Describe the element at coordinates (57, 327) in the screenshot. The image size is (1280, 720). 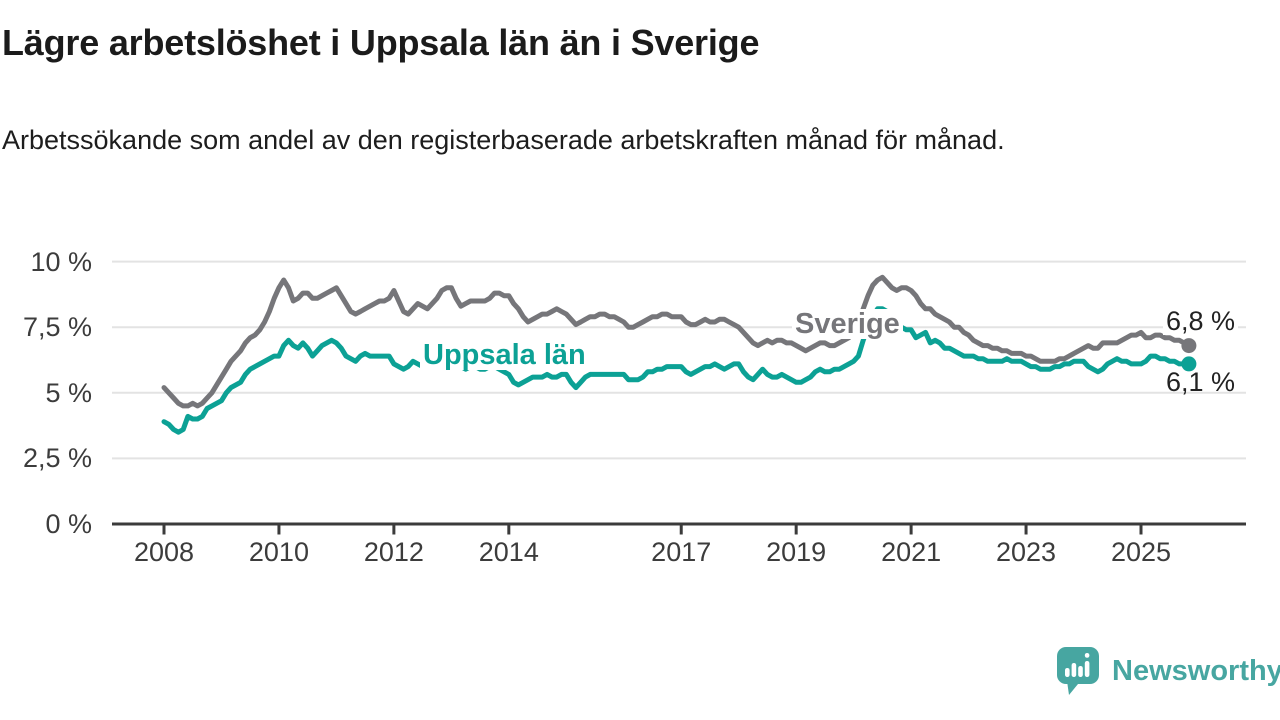
I see `y-axis-tick-label: 7,5 %` at that location.